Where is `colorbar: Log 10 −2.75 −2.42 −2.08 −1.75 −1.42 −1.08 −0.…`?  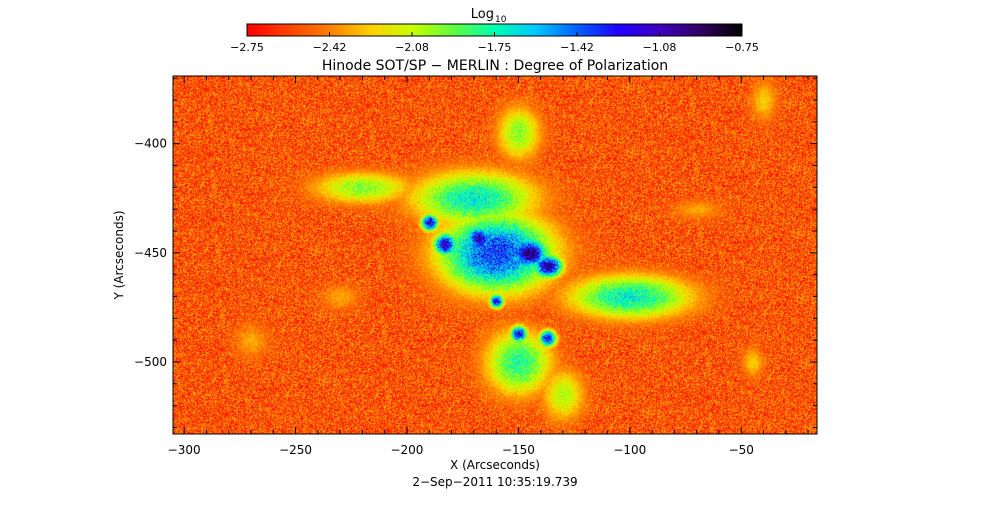
colorbar: Log 10 −2.75 −2.42 −2.08 −1.75 −1.42 −1.08 −0.… is located at coordinates (494, 30).